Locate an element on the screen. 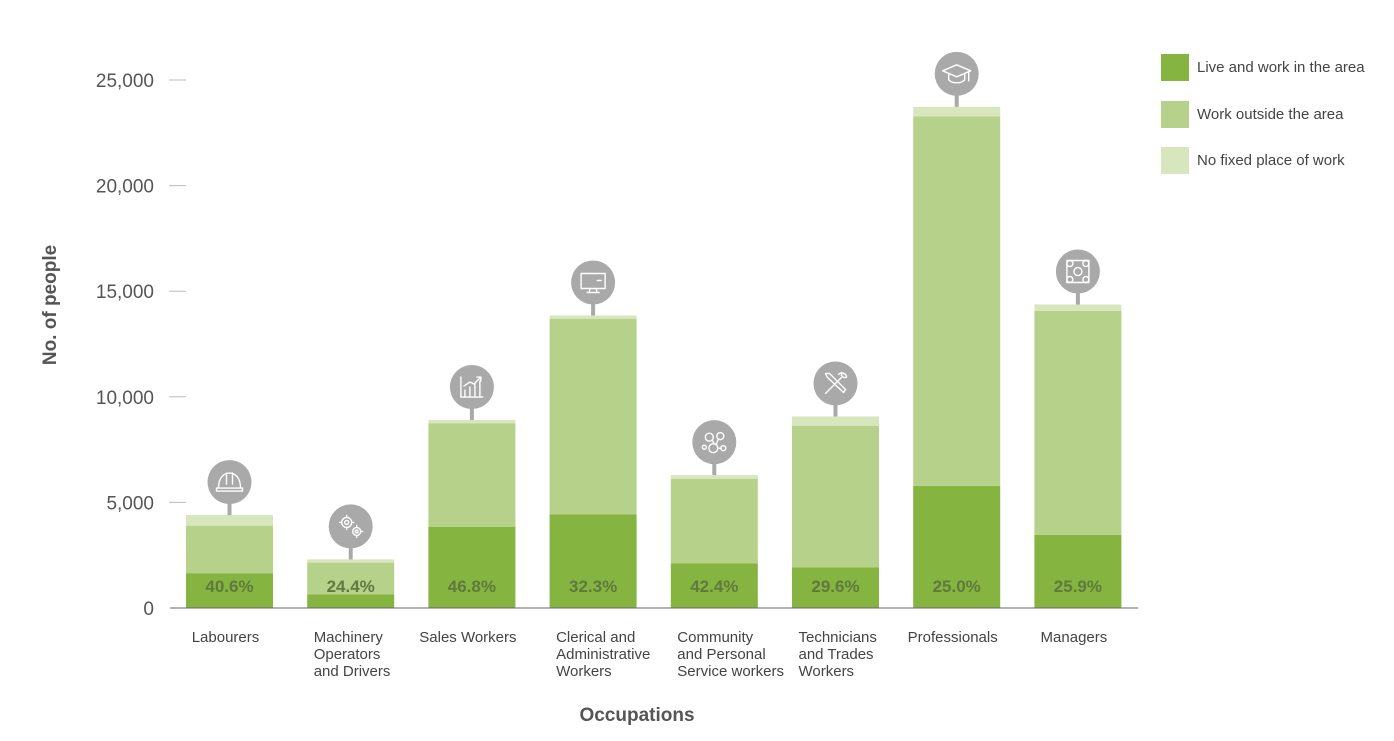 The width and height of the screenshot is (1394, 741). y-tick-label: 5,000 is located at coordinates (130, 503).